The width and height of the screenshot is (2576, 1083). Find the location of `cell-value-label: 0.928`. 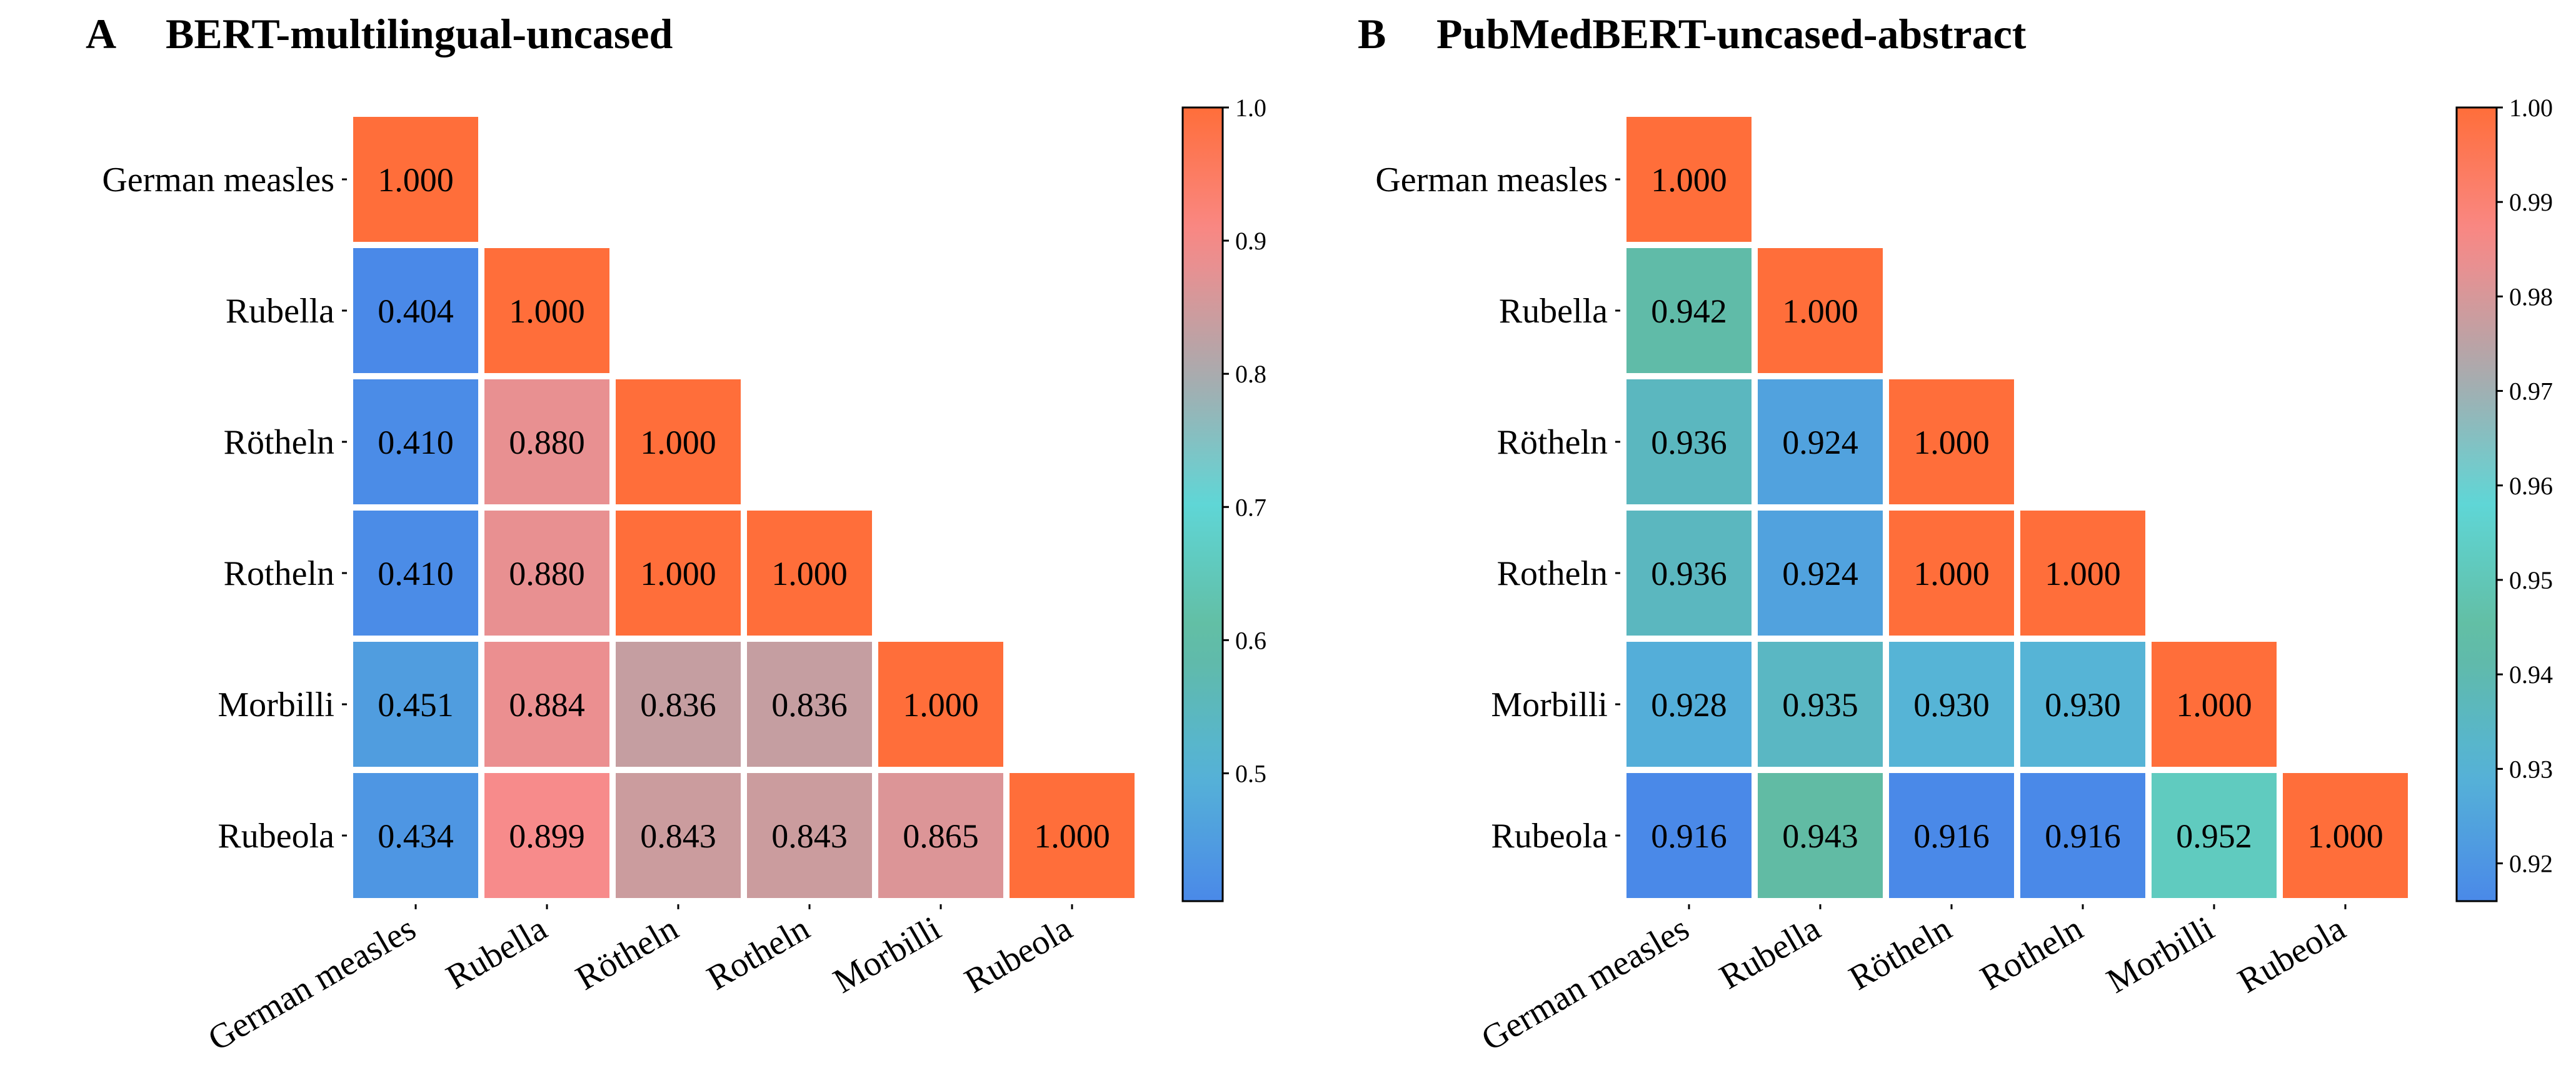

cell-value-label: 0.928 is located at coordinates (1689, 705).